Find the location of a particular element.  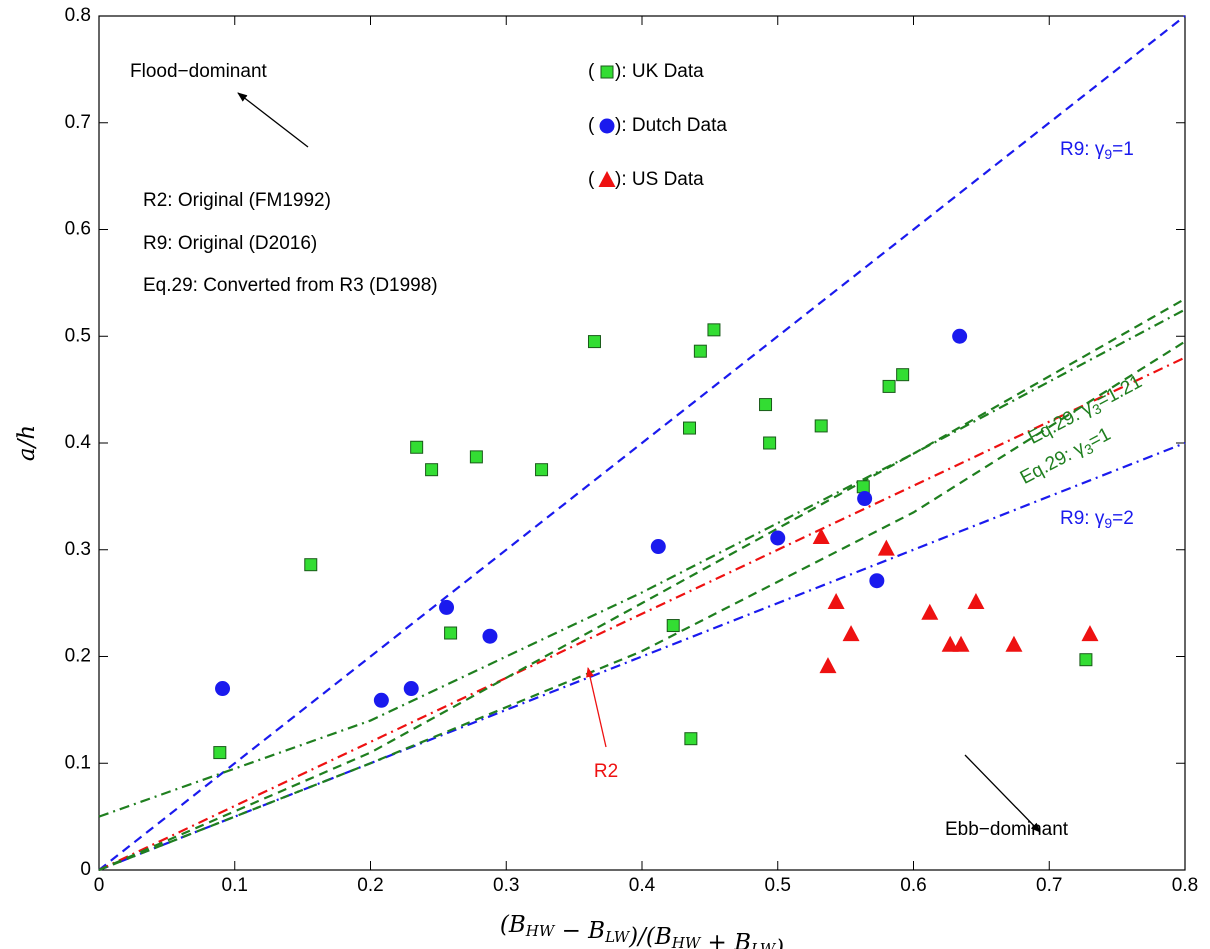

y-tick-label: 0.4 is located at coordinates (78, 442).